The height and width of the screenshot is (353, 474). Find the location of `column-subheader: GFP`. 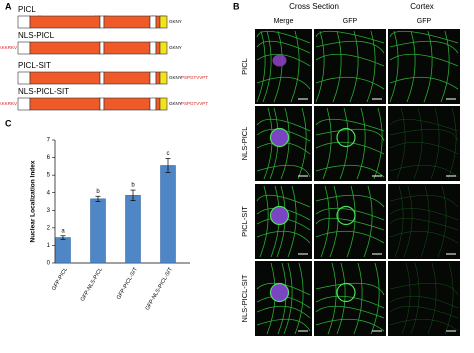

column-subheader: GFP is located at coordinates (350, 21).